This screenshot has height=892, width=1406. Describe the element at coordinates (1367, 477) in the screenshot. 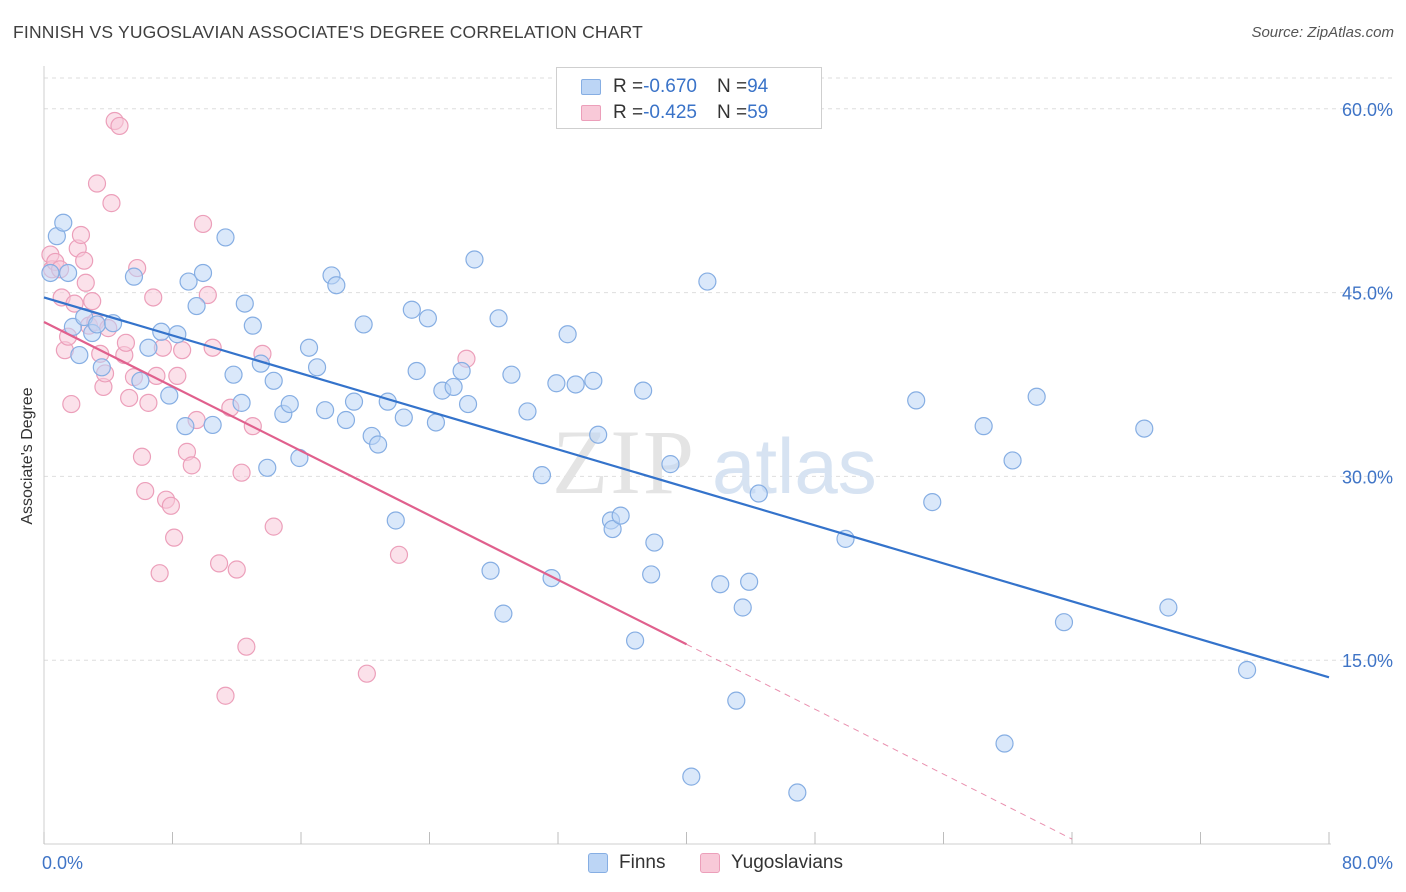

I see `y-tick-label: 30.0%` at that location.